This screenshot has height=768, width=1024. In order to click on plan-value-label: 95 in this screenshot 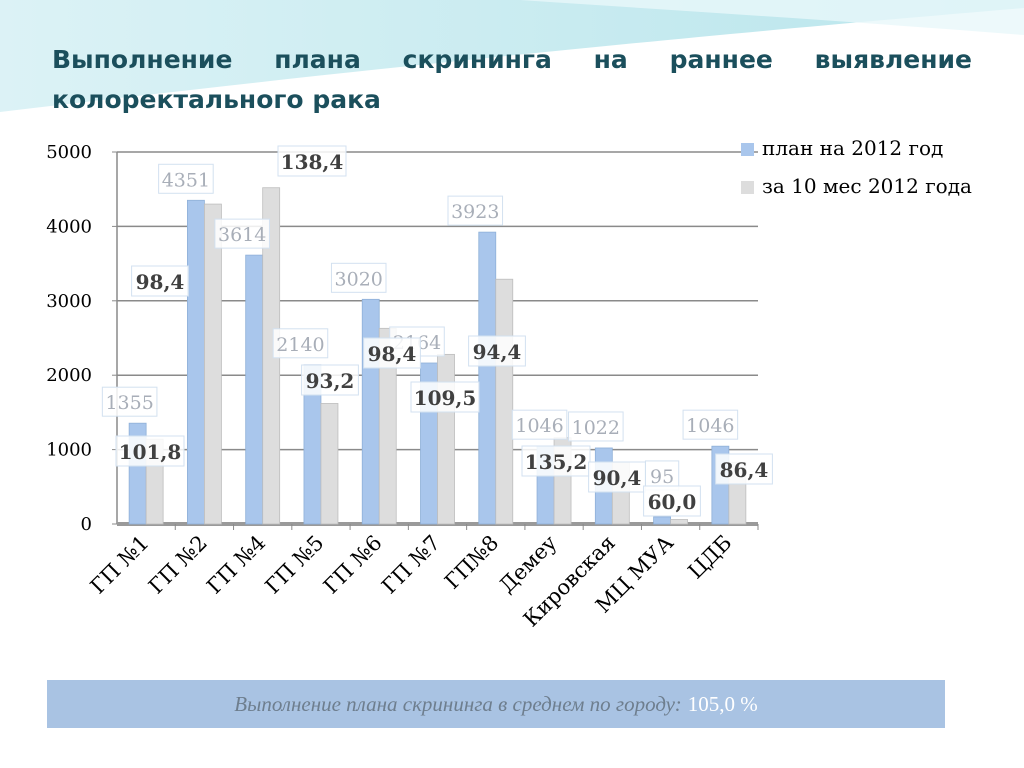, I will do `click(662, 477)`.